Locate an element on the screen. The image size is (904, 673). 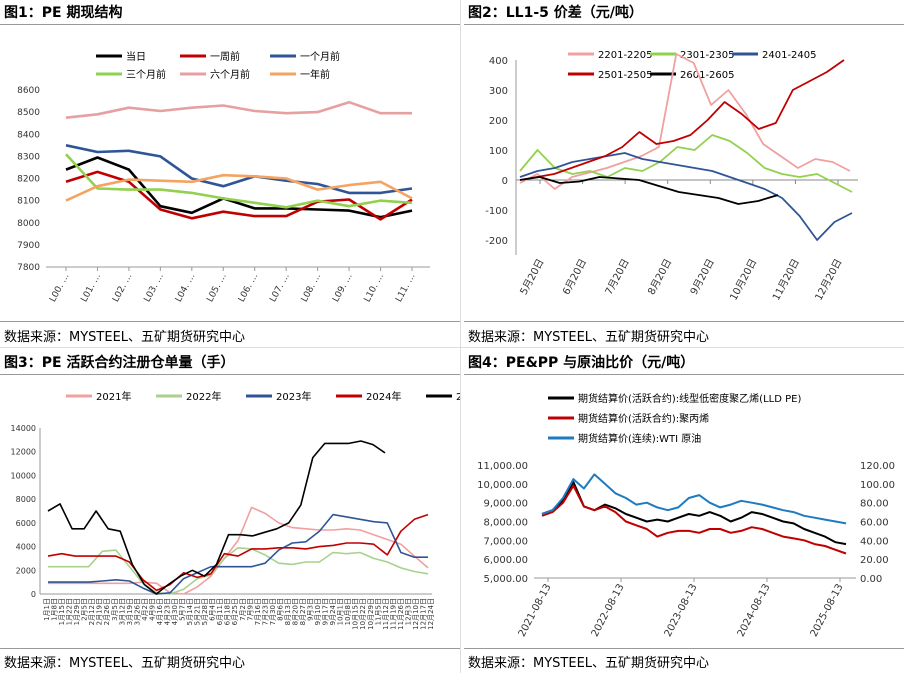
y-tick-label: 8200 is located at coordinates (28, 180).